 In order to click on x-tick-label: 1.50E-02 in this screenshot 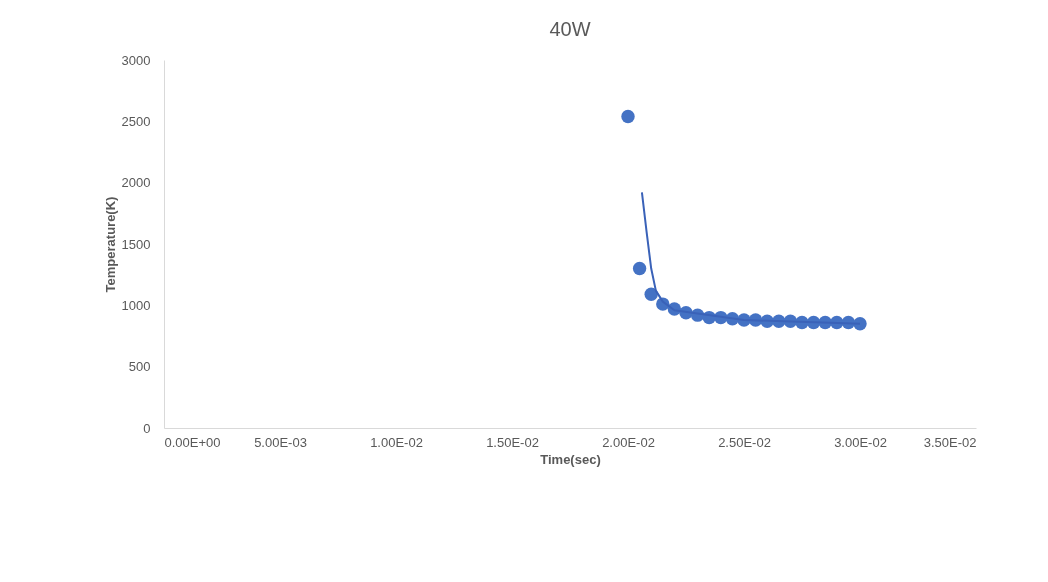, I will do `click(512, 442)`.